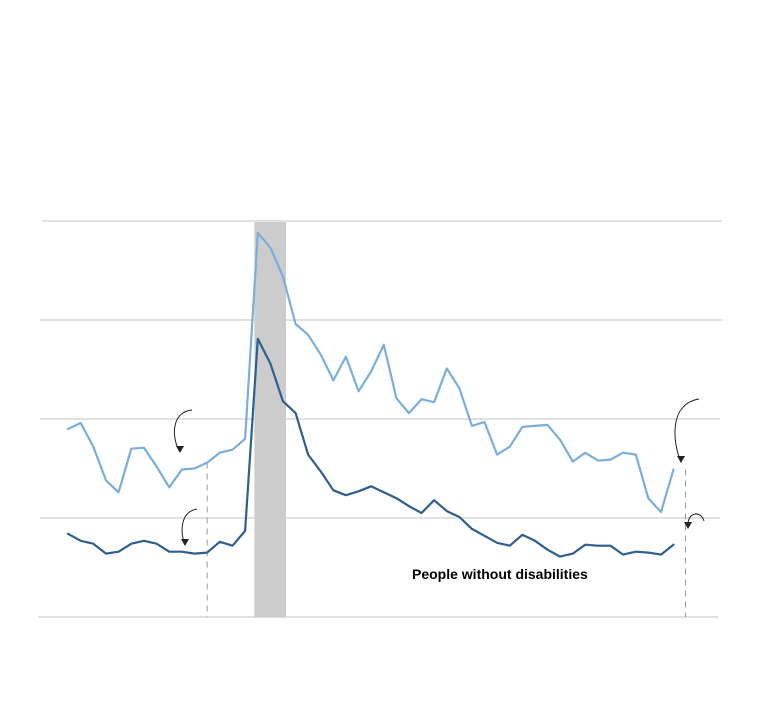  I want to click on reference-lines, so click(446, 539).